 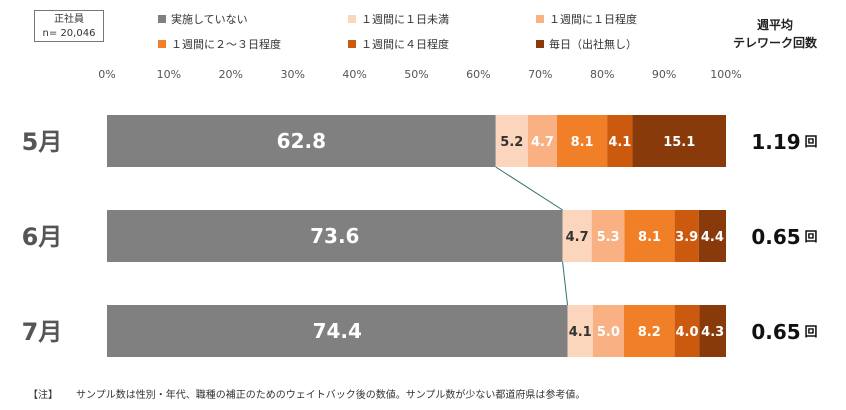 I want to click on x-tick-label: 80%, so click(x=602, y=74).